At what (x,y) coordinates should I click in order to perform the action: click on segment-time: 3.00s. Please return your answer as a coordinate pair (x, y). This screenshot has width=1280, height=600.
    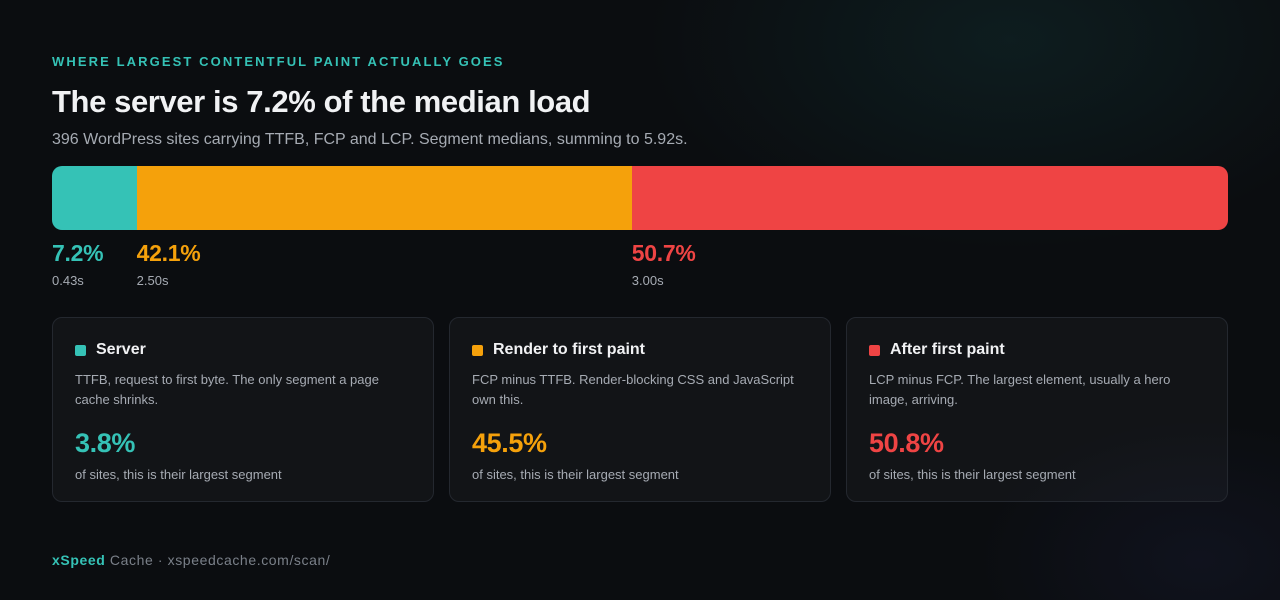
    Looking at the image, I should click on (647, 280).